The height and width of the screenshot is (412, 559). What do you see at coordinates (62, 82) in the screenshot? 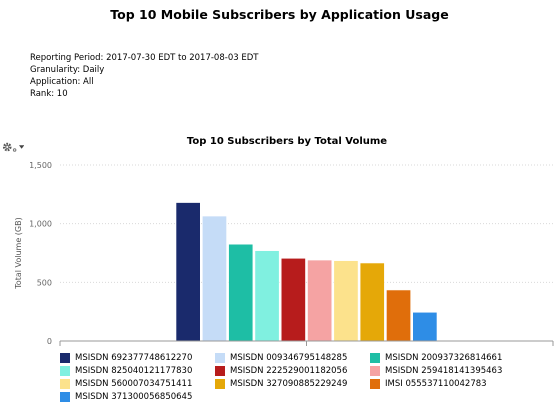
I see `application-filter: Application: All` at bounding box center [62, 82].